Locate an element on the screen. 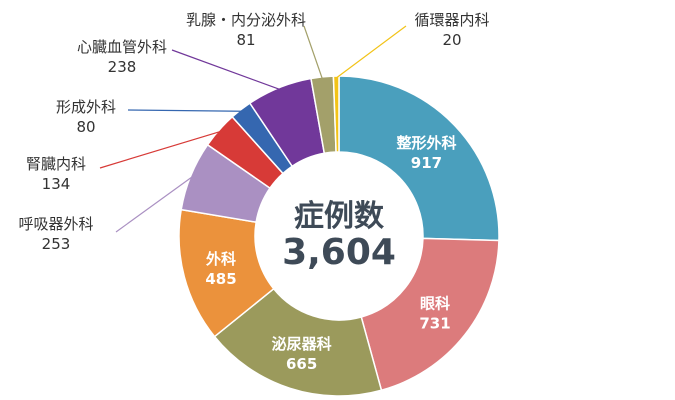 The image size is (675, 400). slice-value-0: 917 is located at coordinates (426, 163).